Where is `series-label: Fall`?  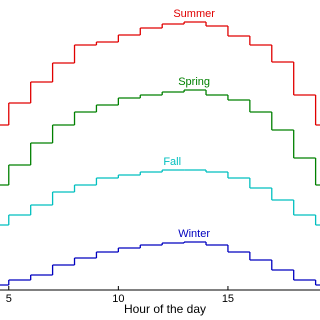
series-label: Fall is located at coordinates (172, 162).